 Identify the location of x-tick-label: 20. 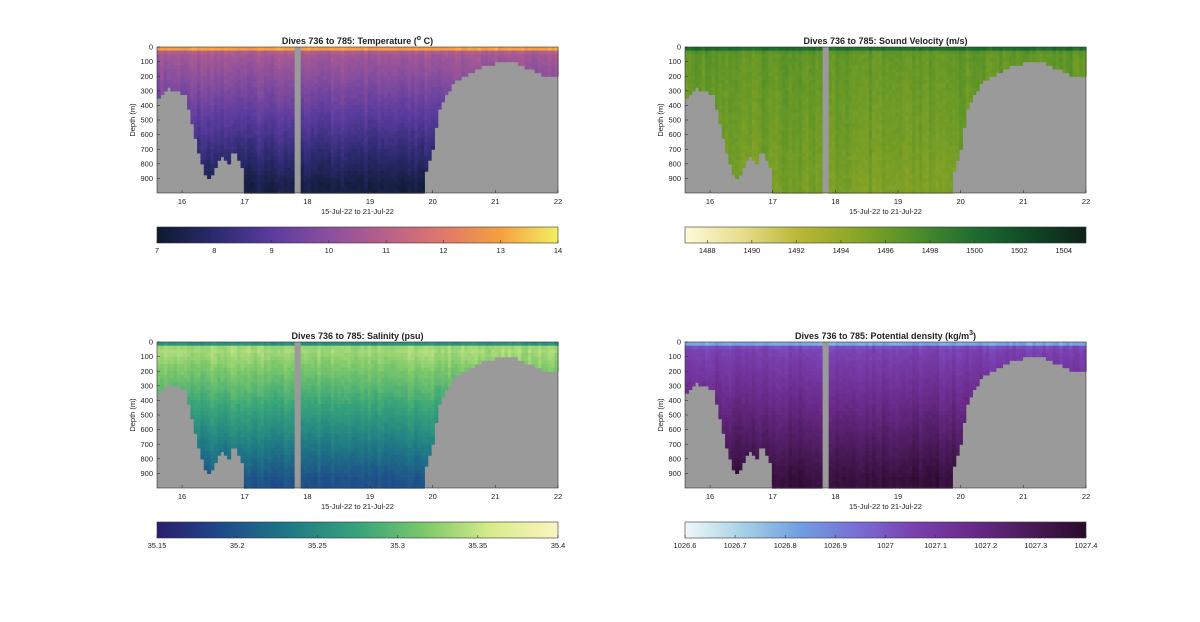
(433, 201).